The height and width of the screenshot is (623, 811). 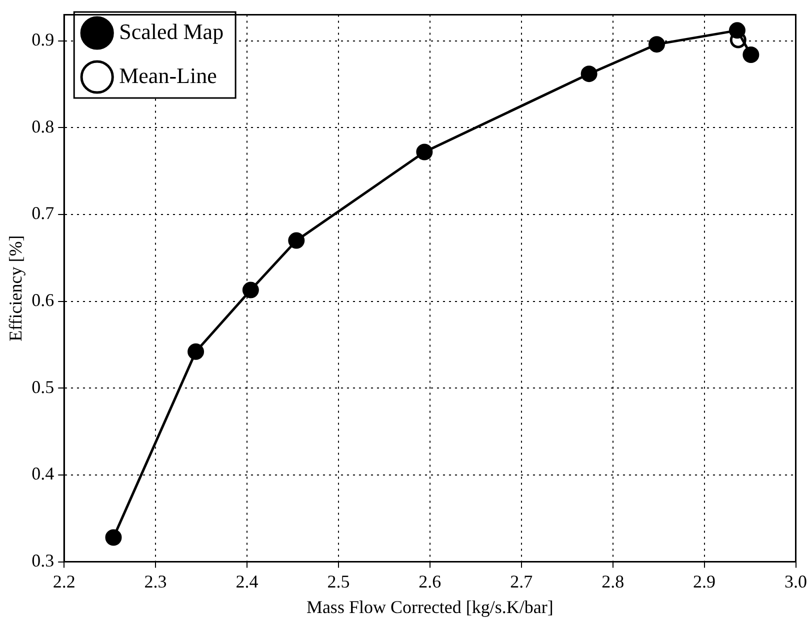 I want to click on y-tick-label: 0.5, so click(x=43, y=386).